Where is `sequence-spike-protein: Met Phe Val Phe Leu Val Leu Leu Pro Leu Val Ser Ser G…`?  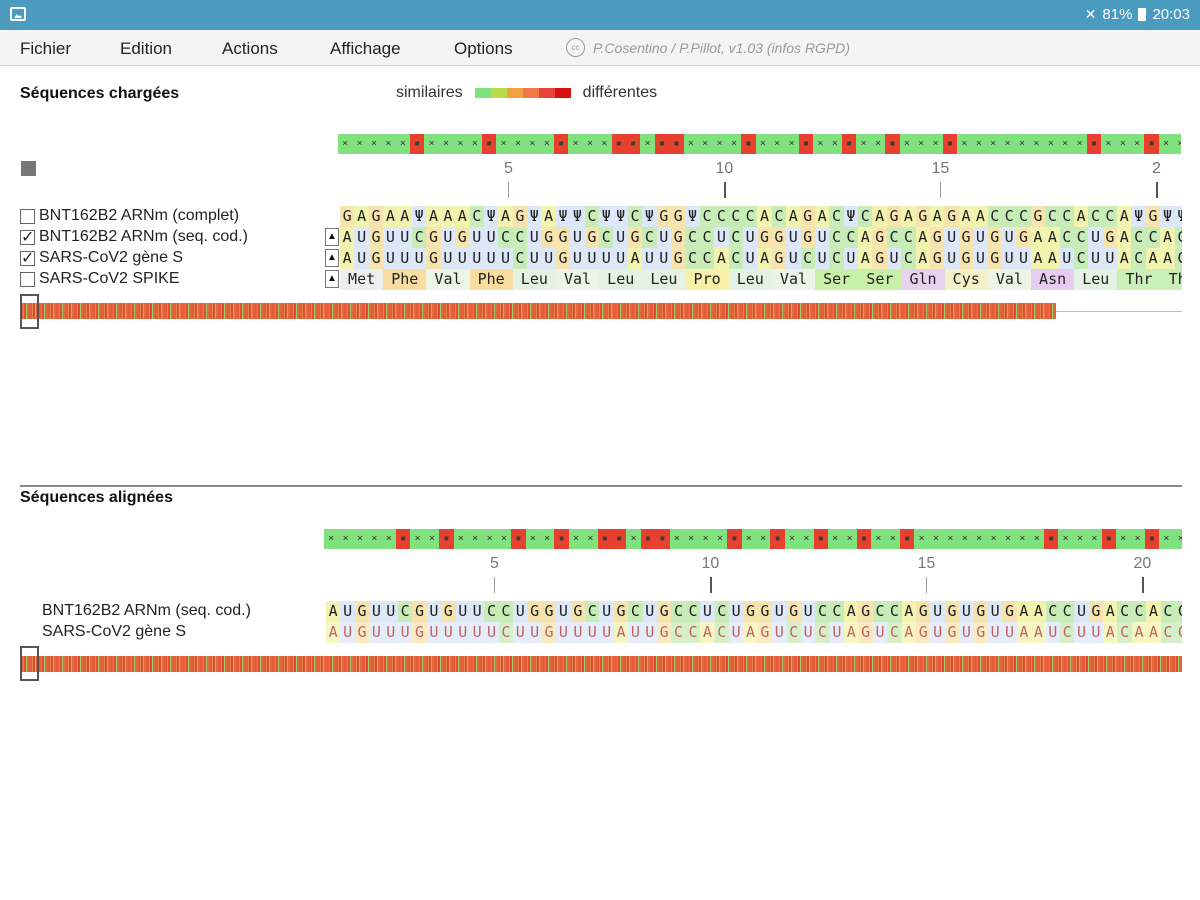
sequence-spike-protein: Met Phe Val Phe Leu Val Leu Leu Pro Leu Val Ser Ser G… is located at coordinates (761, 279).